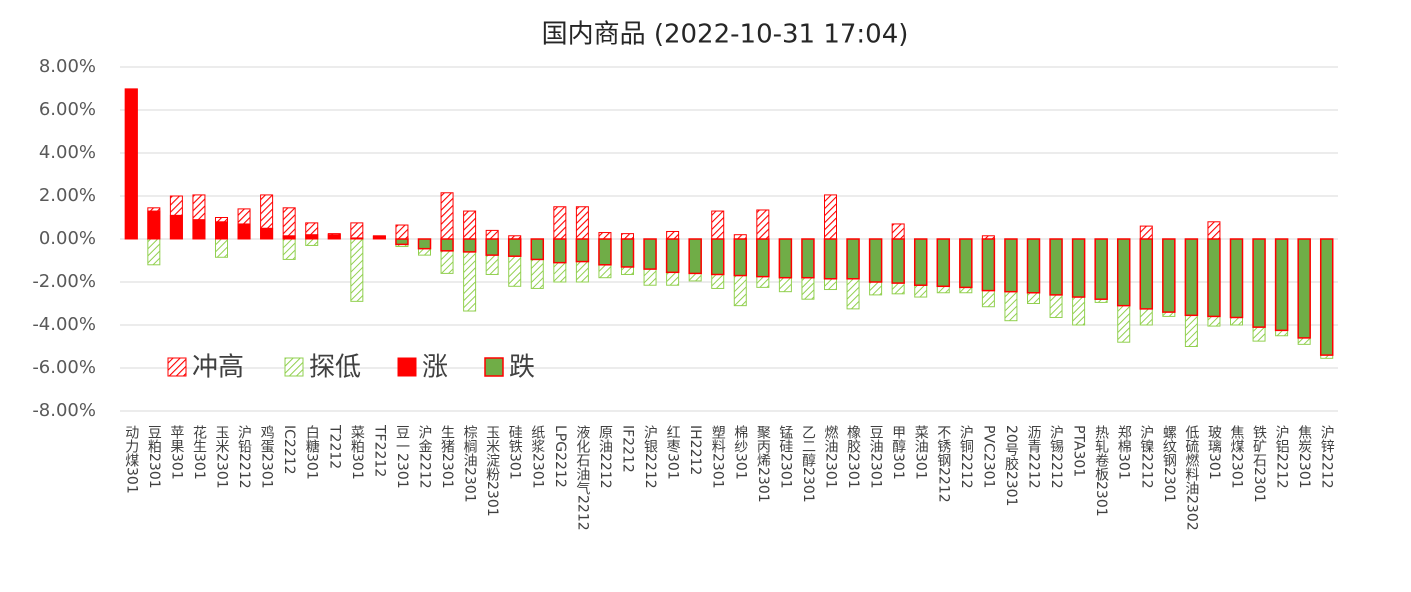  Describe the element at coordinates (1124, 452) in the screenshot. I see `x-tick-label: 郑棉301` at that location.